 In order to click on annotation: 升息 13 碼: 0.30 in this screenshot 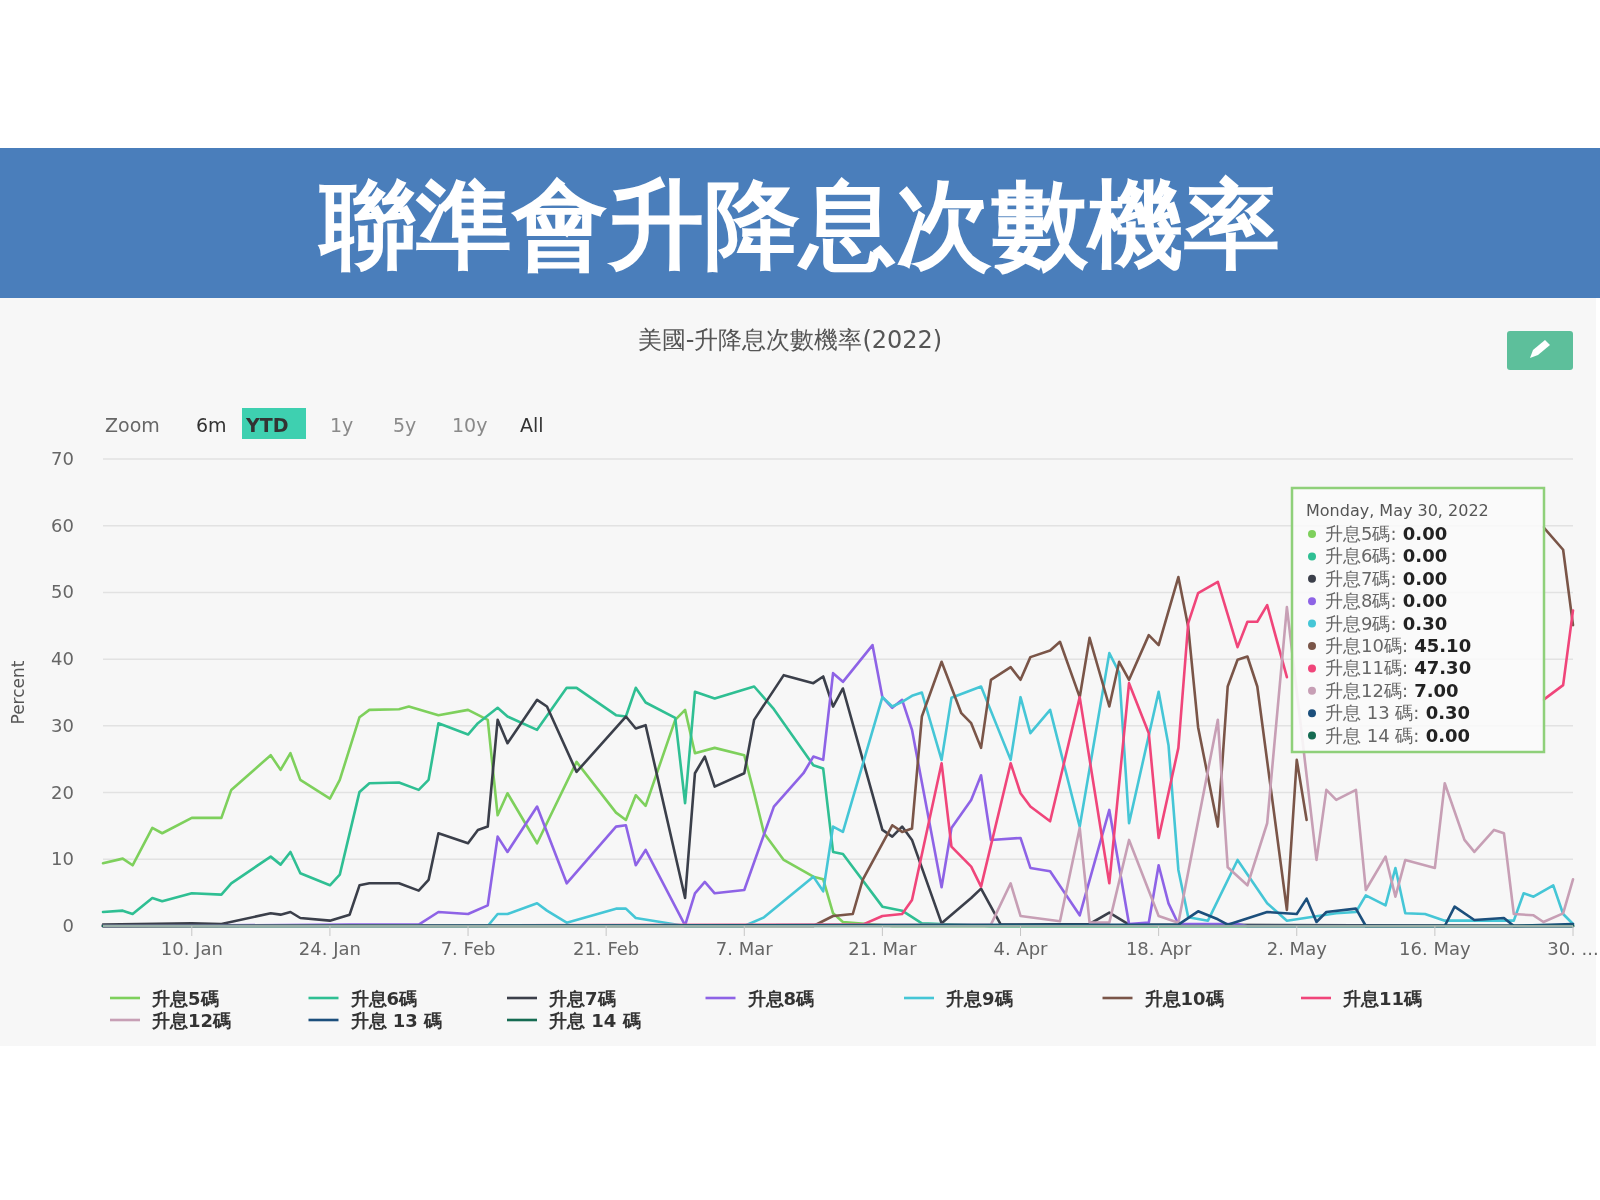, I will do `click(1398, 713)`.